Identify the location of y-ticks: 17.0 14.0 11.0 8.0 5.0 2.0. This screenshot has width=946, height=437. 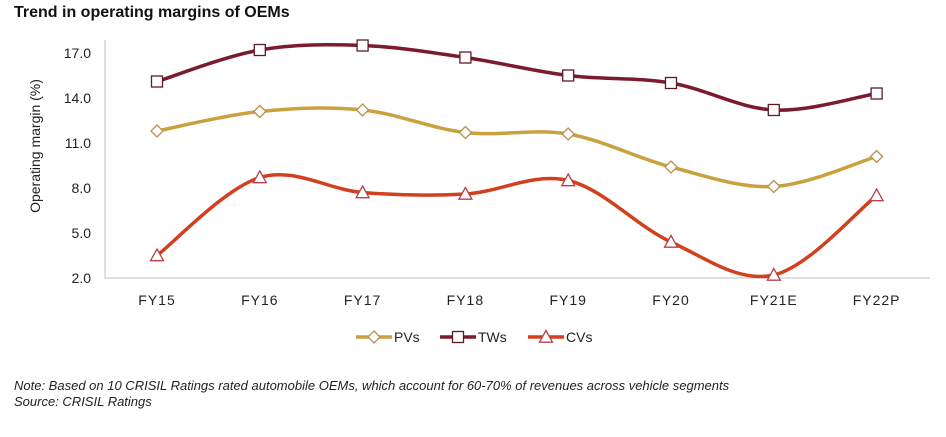
(77, 165).